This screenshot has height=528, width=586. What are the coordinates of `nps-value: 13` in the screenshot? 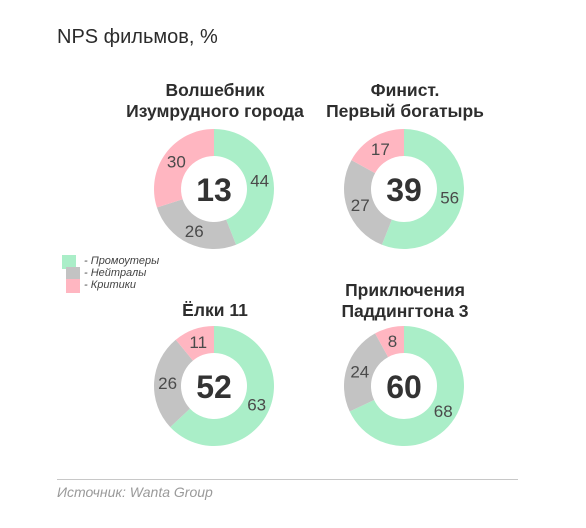 It's located at (214, 190).